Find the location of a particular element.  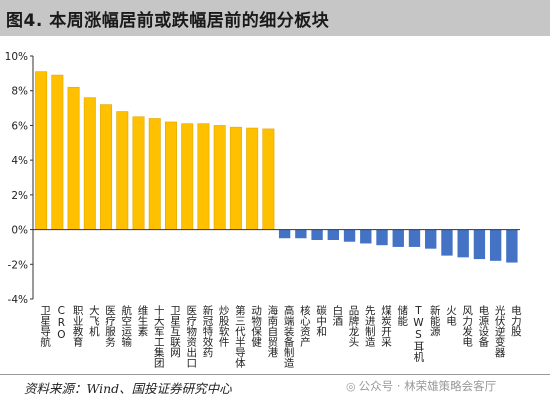

y-tick-label: 2% is located at coordinates (19, 196).